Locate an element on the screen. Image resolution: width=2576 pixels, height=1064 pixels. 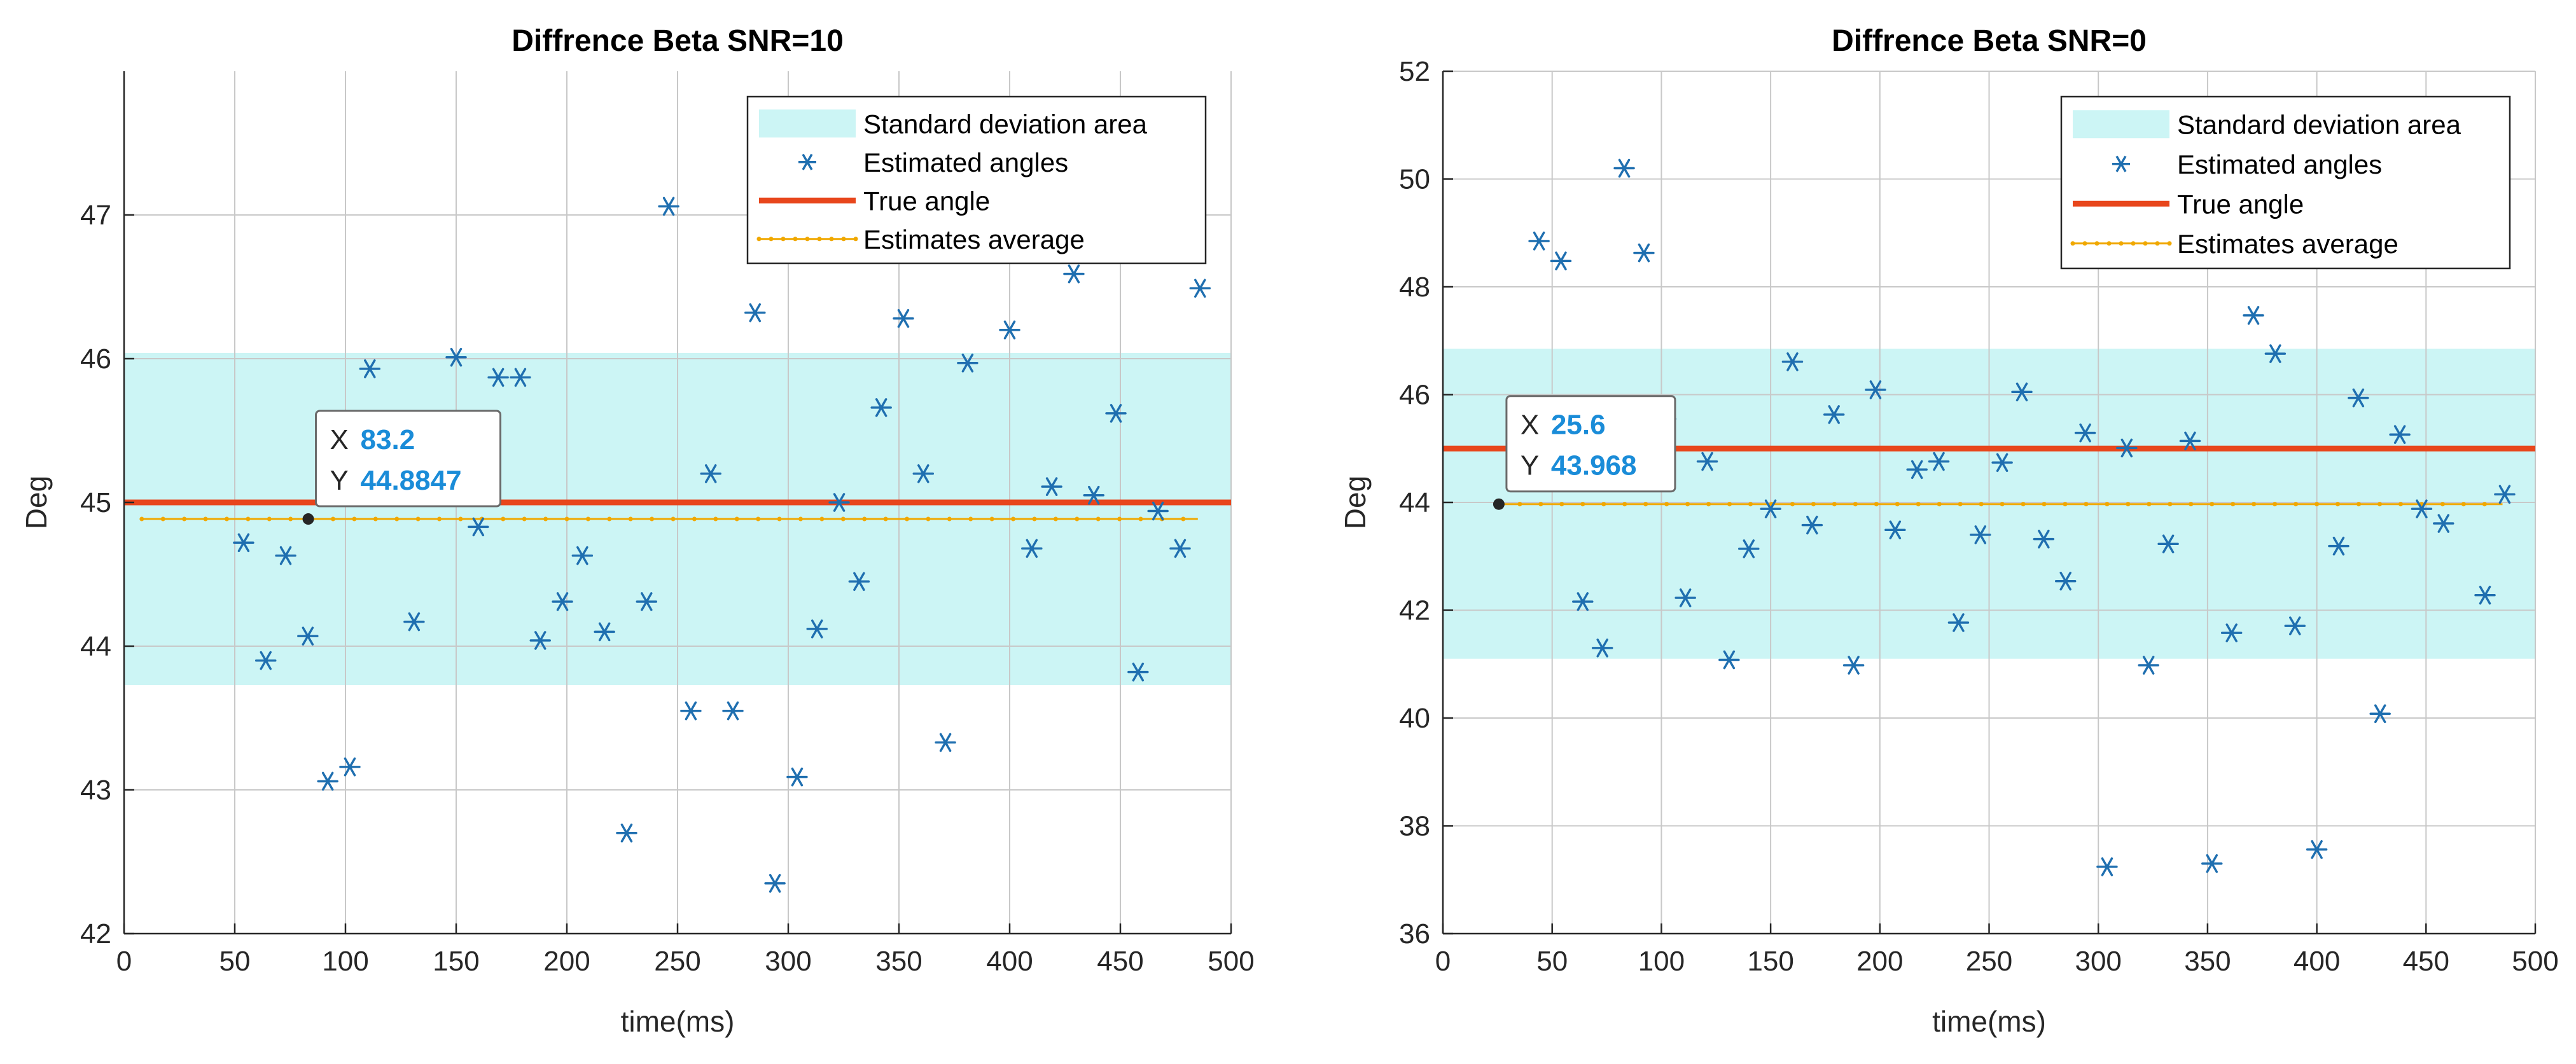
y-tick-label: 52 is located at coordinates (1414, 71).